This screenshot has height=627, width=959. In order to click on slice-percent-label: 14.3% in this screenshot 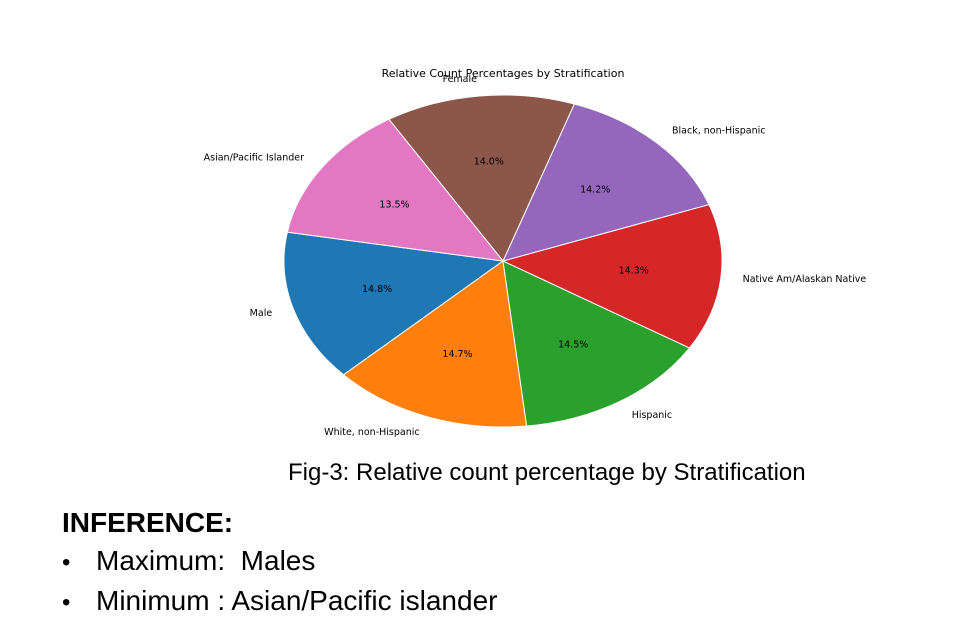, I will do `click(634, 271)`.